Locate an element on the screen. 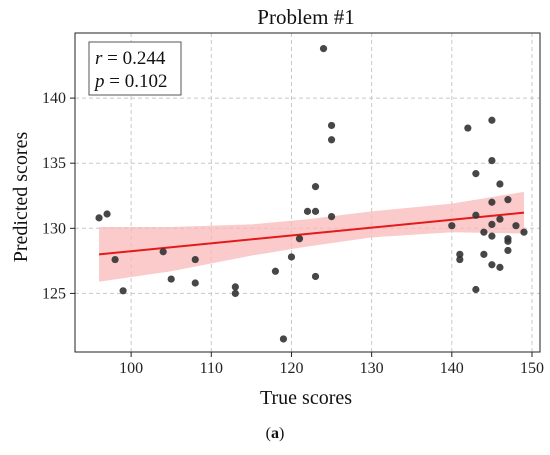 This screenshot has width=550, height=455. stats-p-eq: = is located at coordinates (115, 81).